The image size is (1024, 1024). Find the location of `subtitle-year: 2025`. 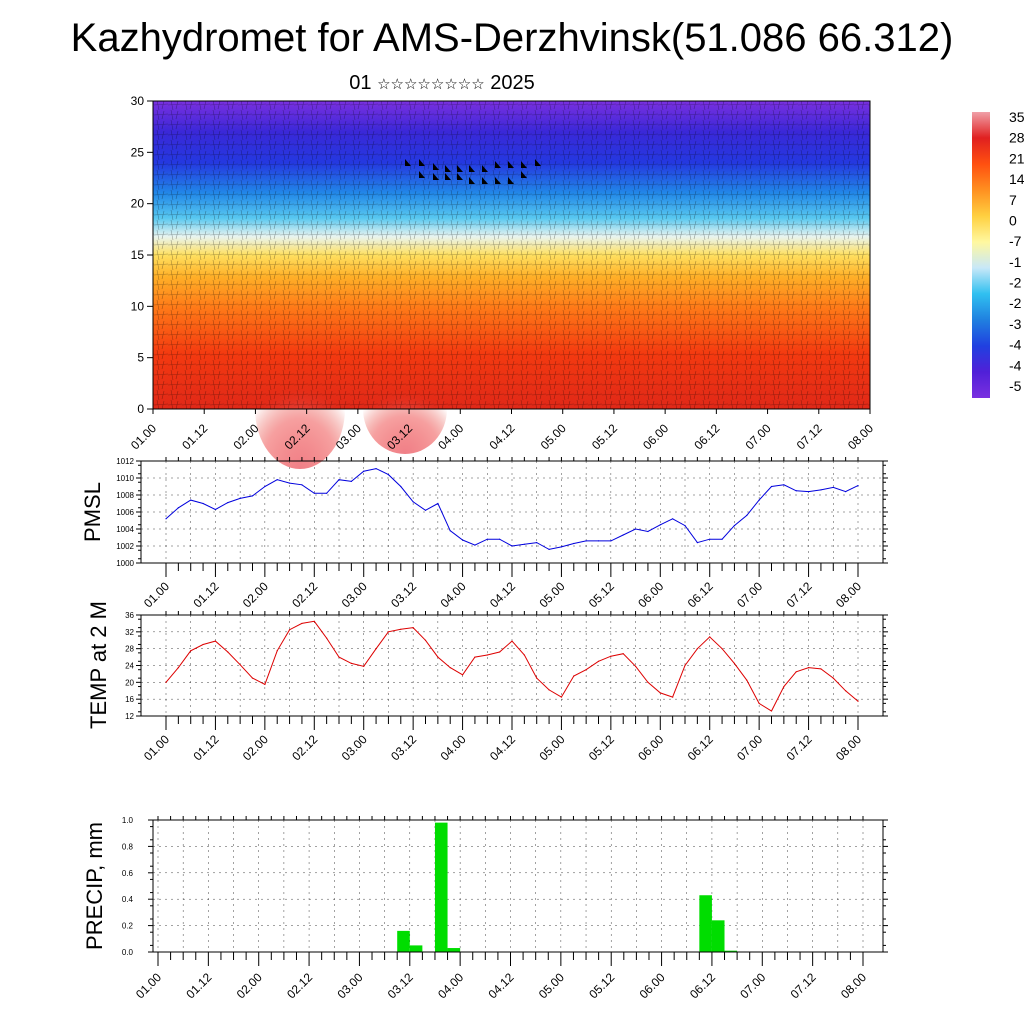

subtitle-year: 2025 is located at coordinates (509, 83).